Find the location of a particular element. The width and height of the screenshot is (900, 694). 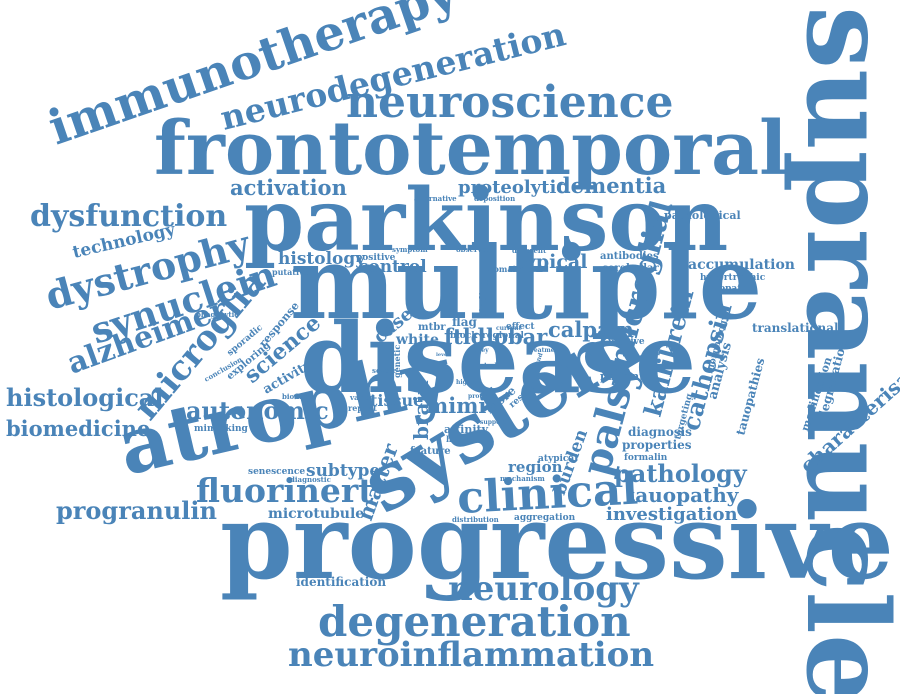

word-mimicking: mimicking is located at coordinates (221, 429).